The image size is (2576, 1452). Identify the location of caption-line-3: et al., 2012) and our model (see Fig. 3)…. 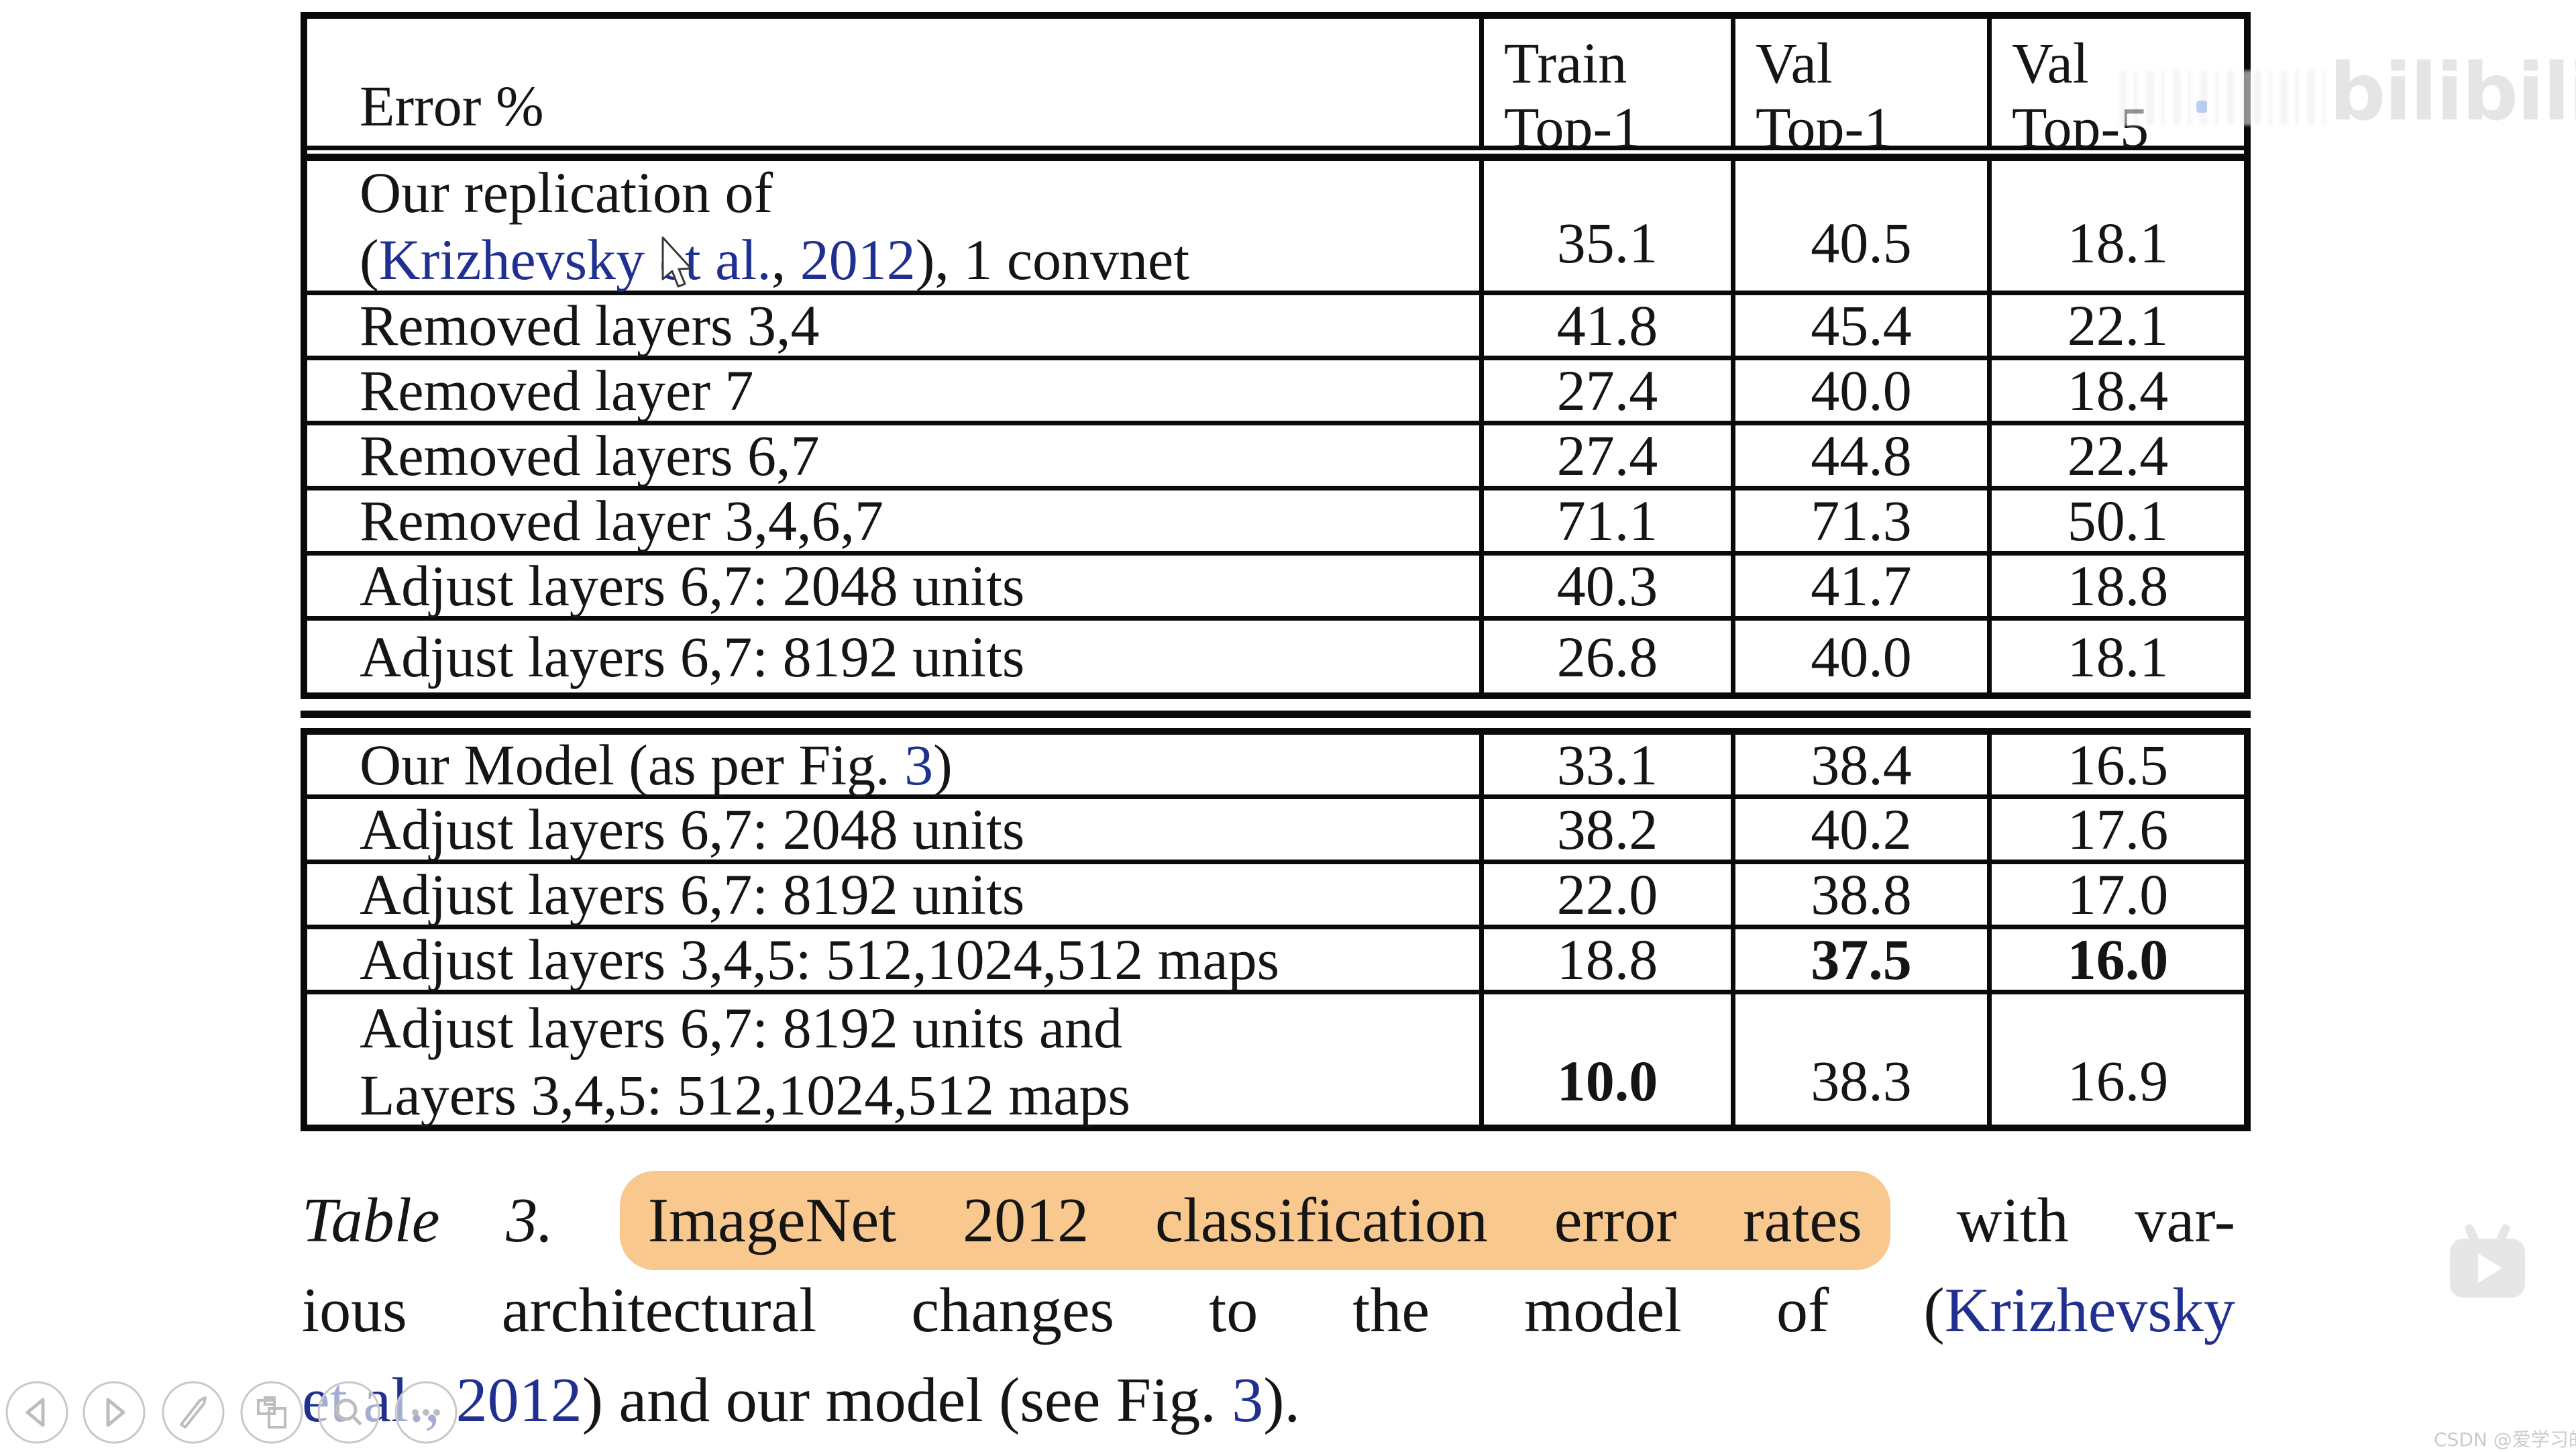
(1268, 1400).